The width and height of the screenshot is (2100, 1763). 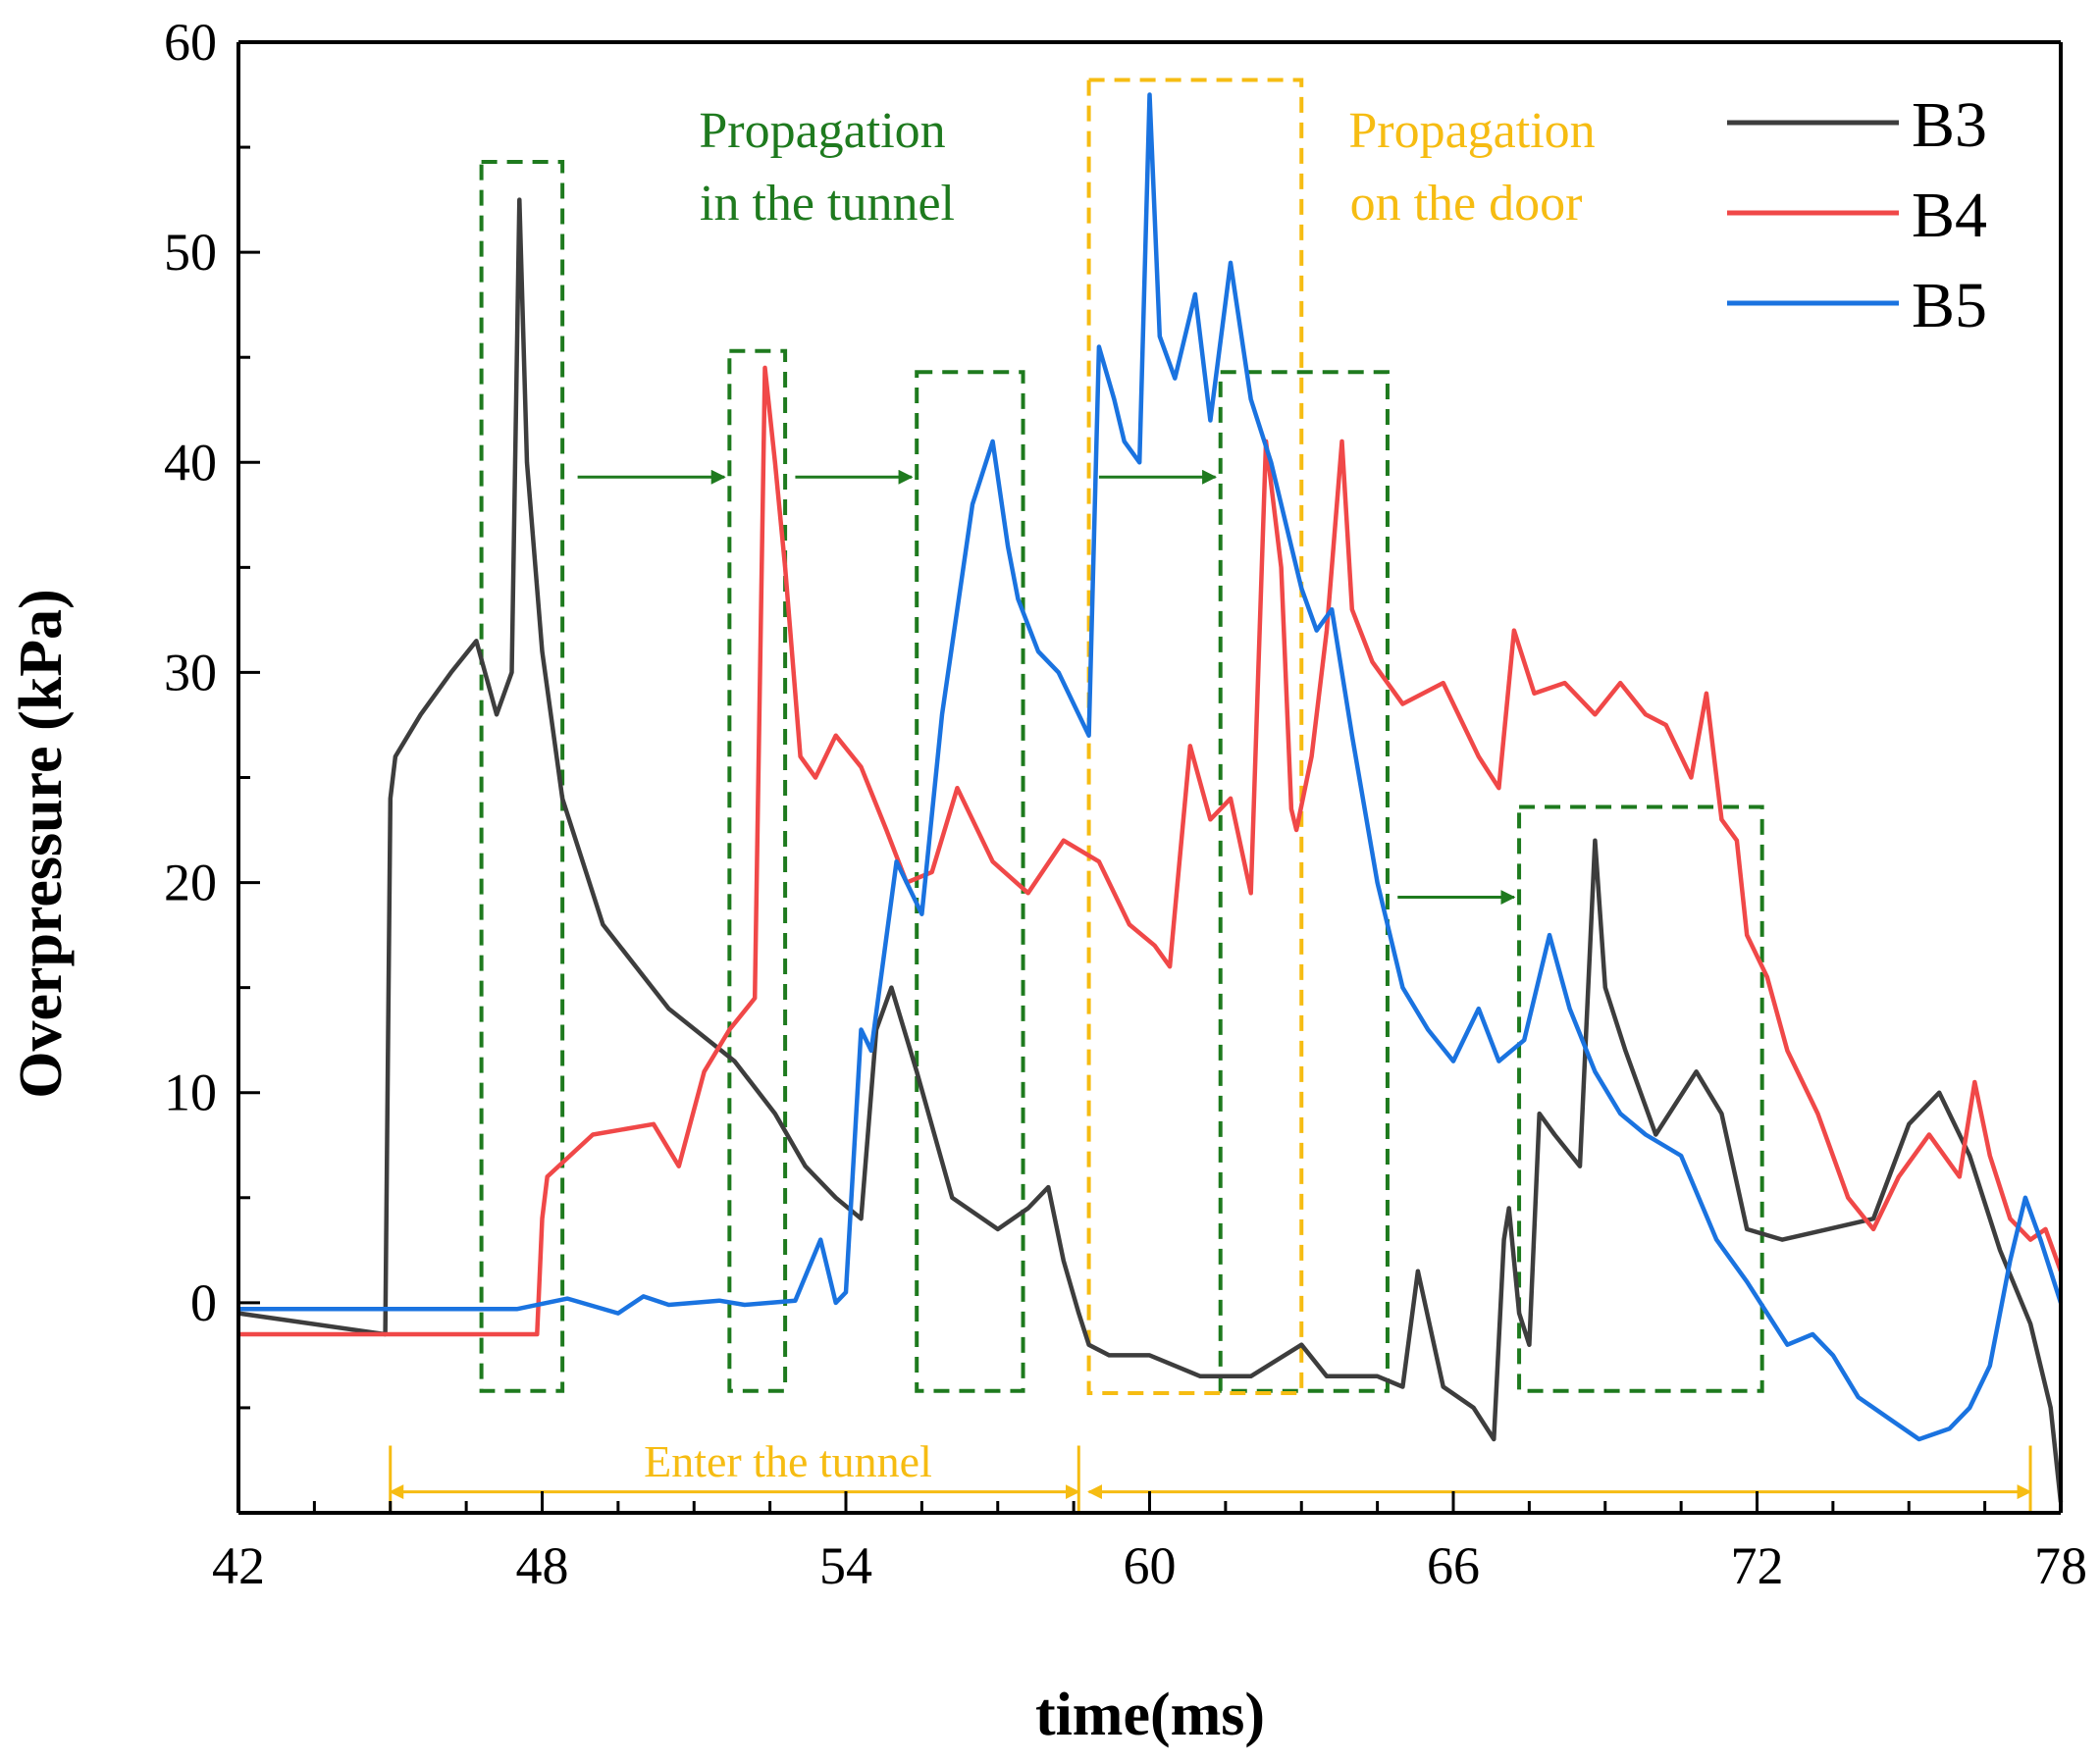 What do you see at coordinates (1949, 305) in the screenshot?
I see `legend-label-b5: B5` at bounding box center [1949, 305].